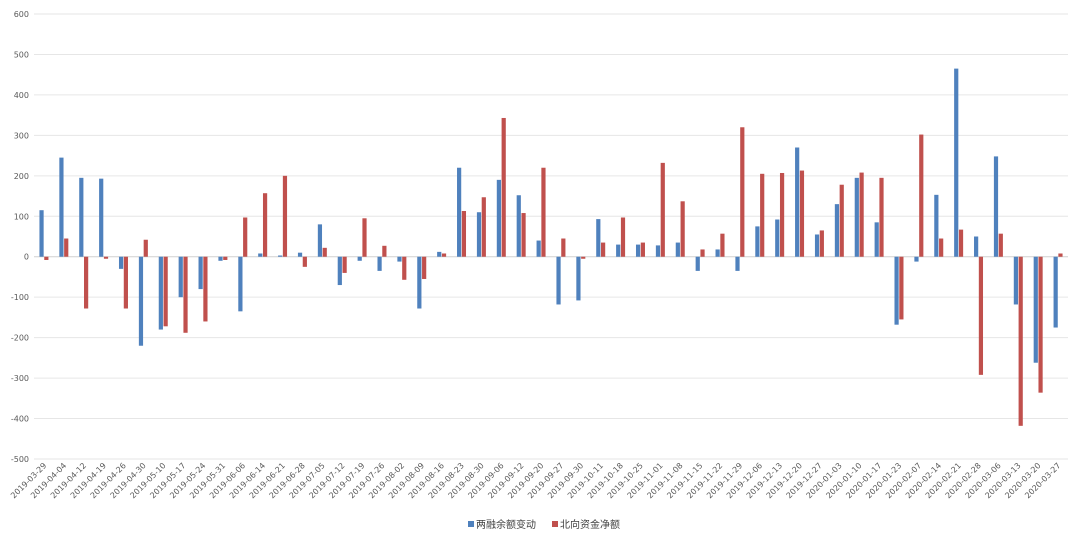  Describe the element at coordinates (20, 459) in the screenshot. I see `y-tick-label: -500` at that location.